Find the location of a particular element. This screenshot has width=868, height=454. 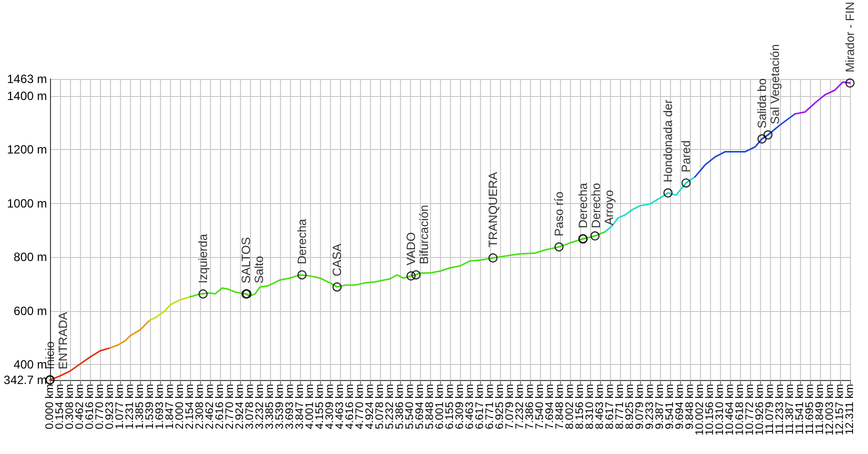

x-tick-label: 0.770 km is located at coordinates (100, 407).